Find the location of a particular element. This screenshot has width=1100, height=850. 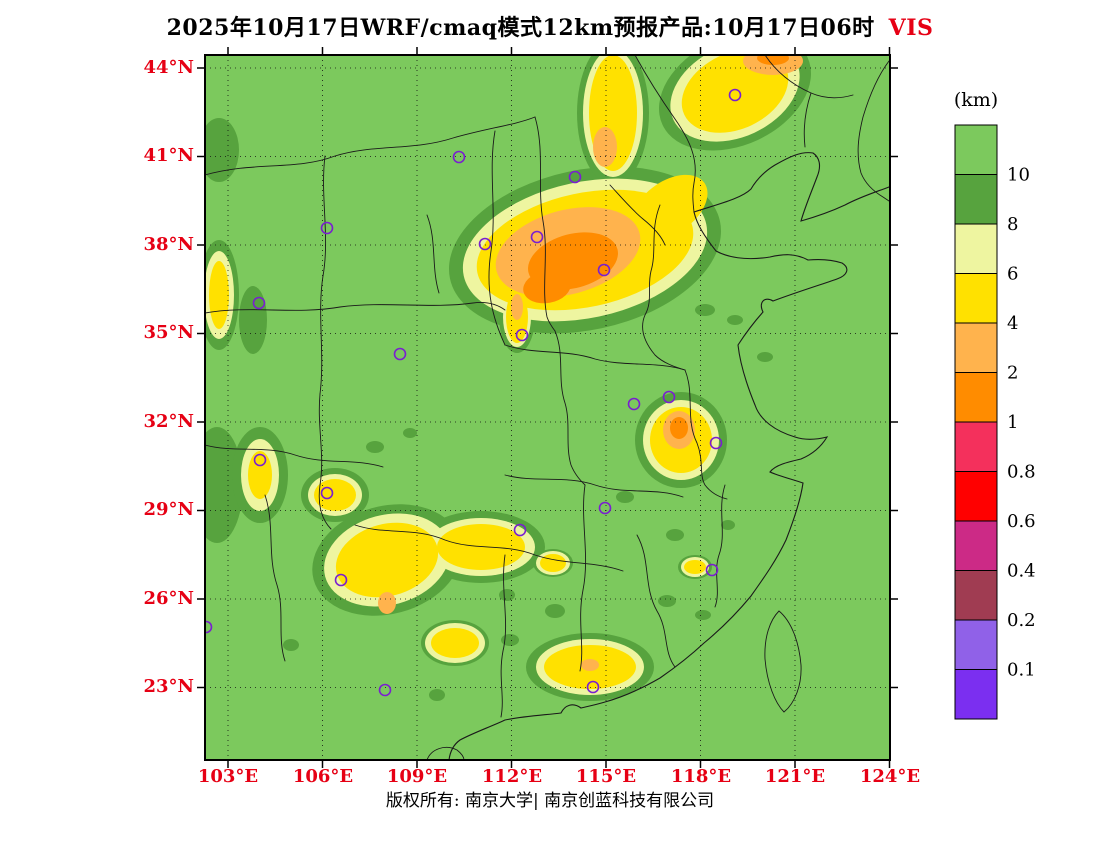

lat-label-29n: 29°N is located at coordinates (168, 509).